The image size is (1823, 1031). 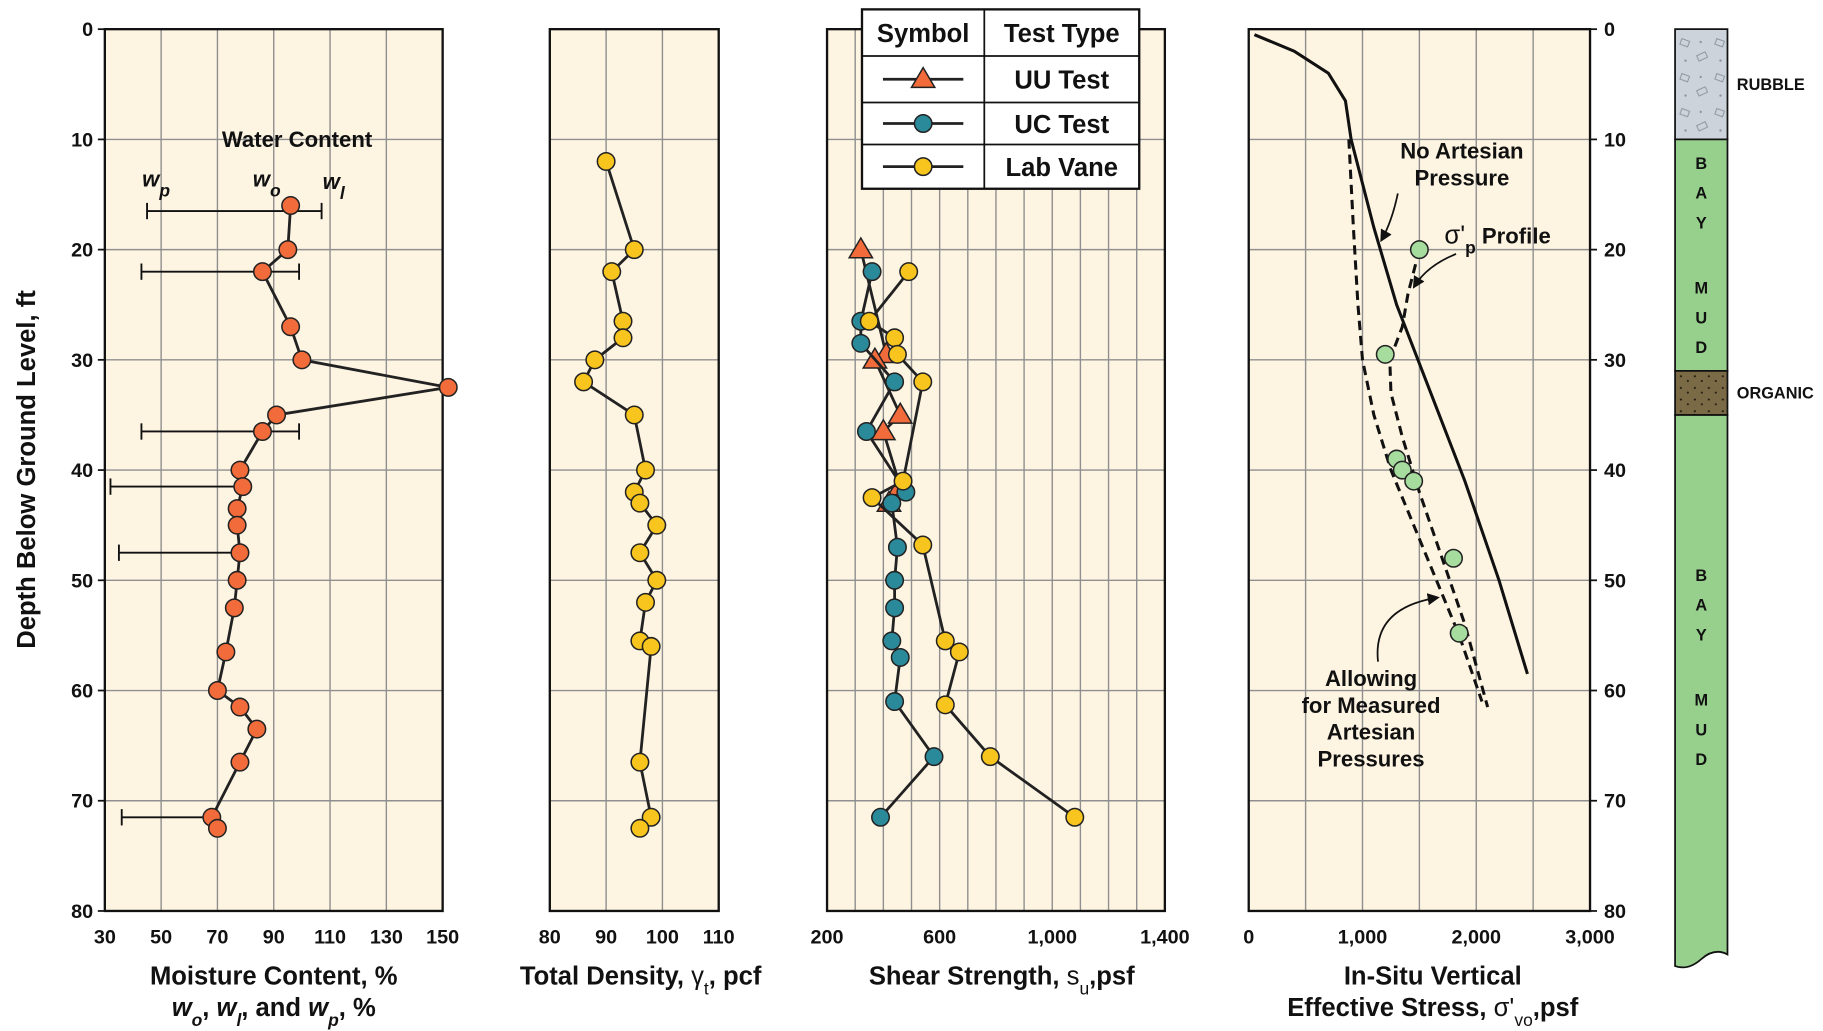 What do you see at coordinates (1615, 692) in the screenshot?
I see `y-tick-label: 60` at bounding box center [1615, 692].